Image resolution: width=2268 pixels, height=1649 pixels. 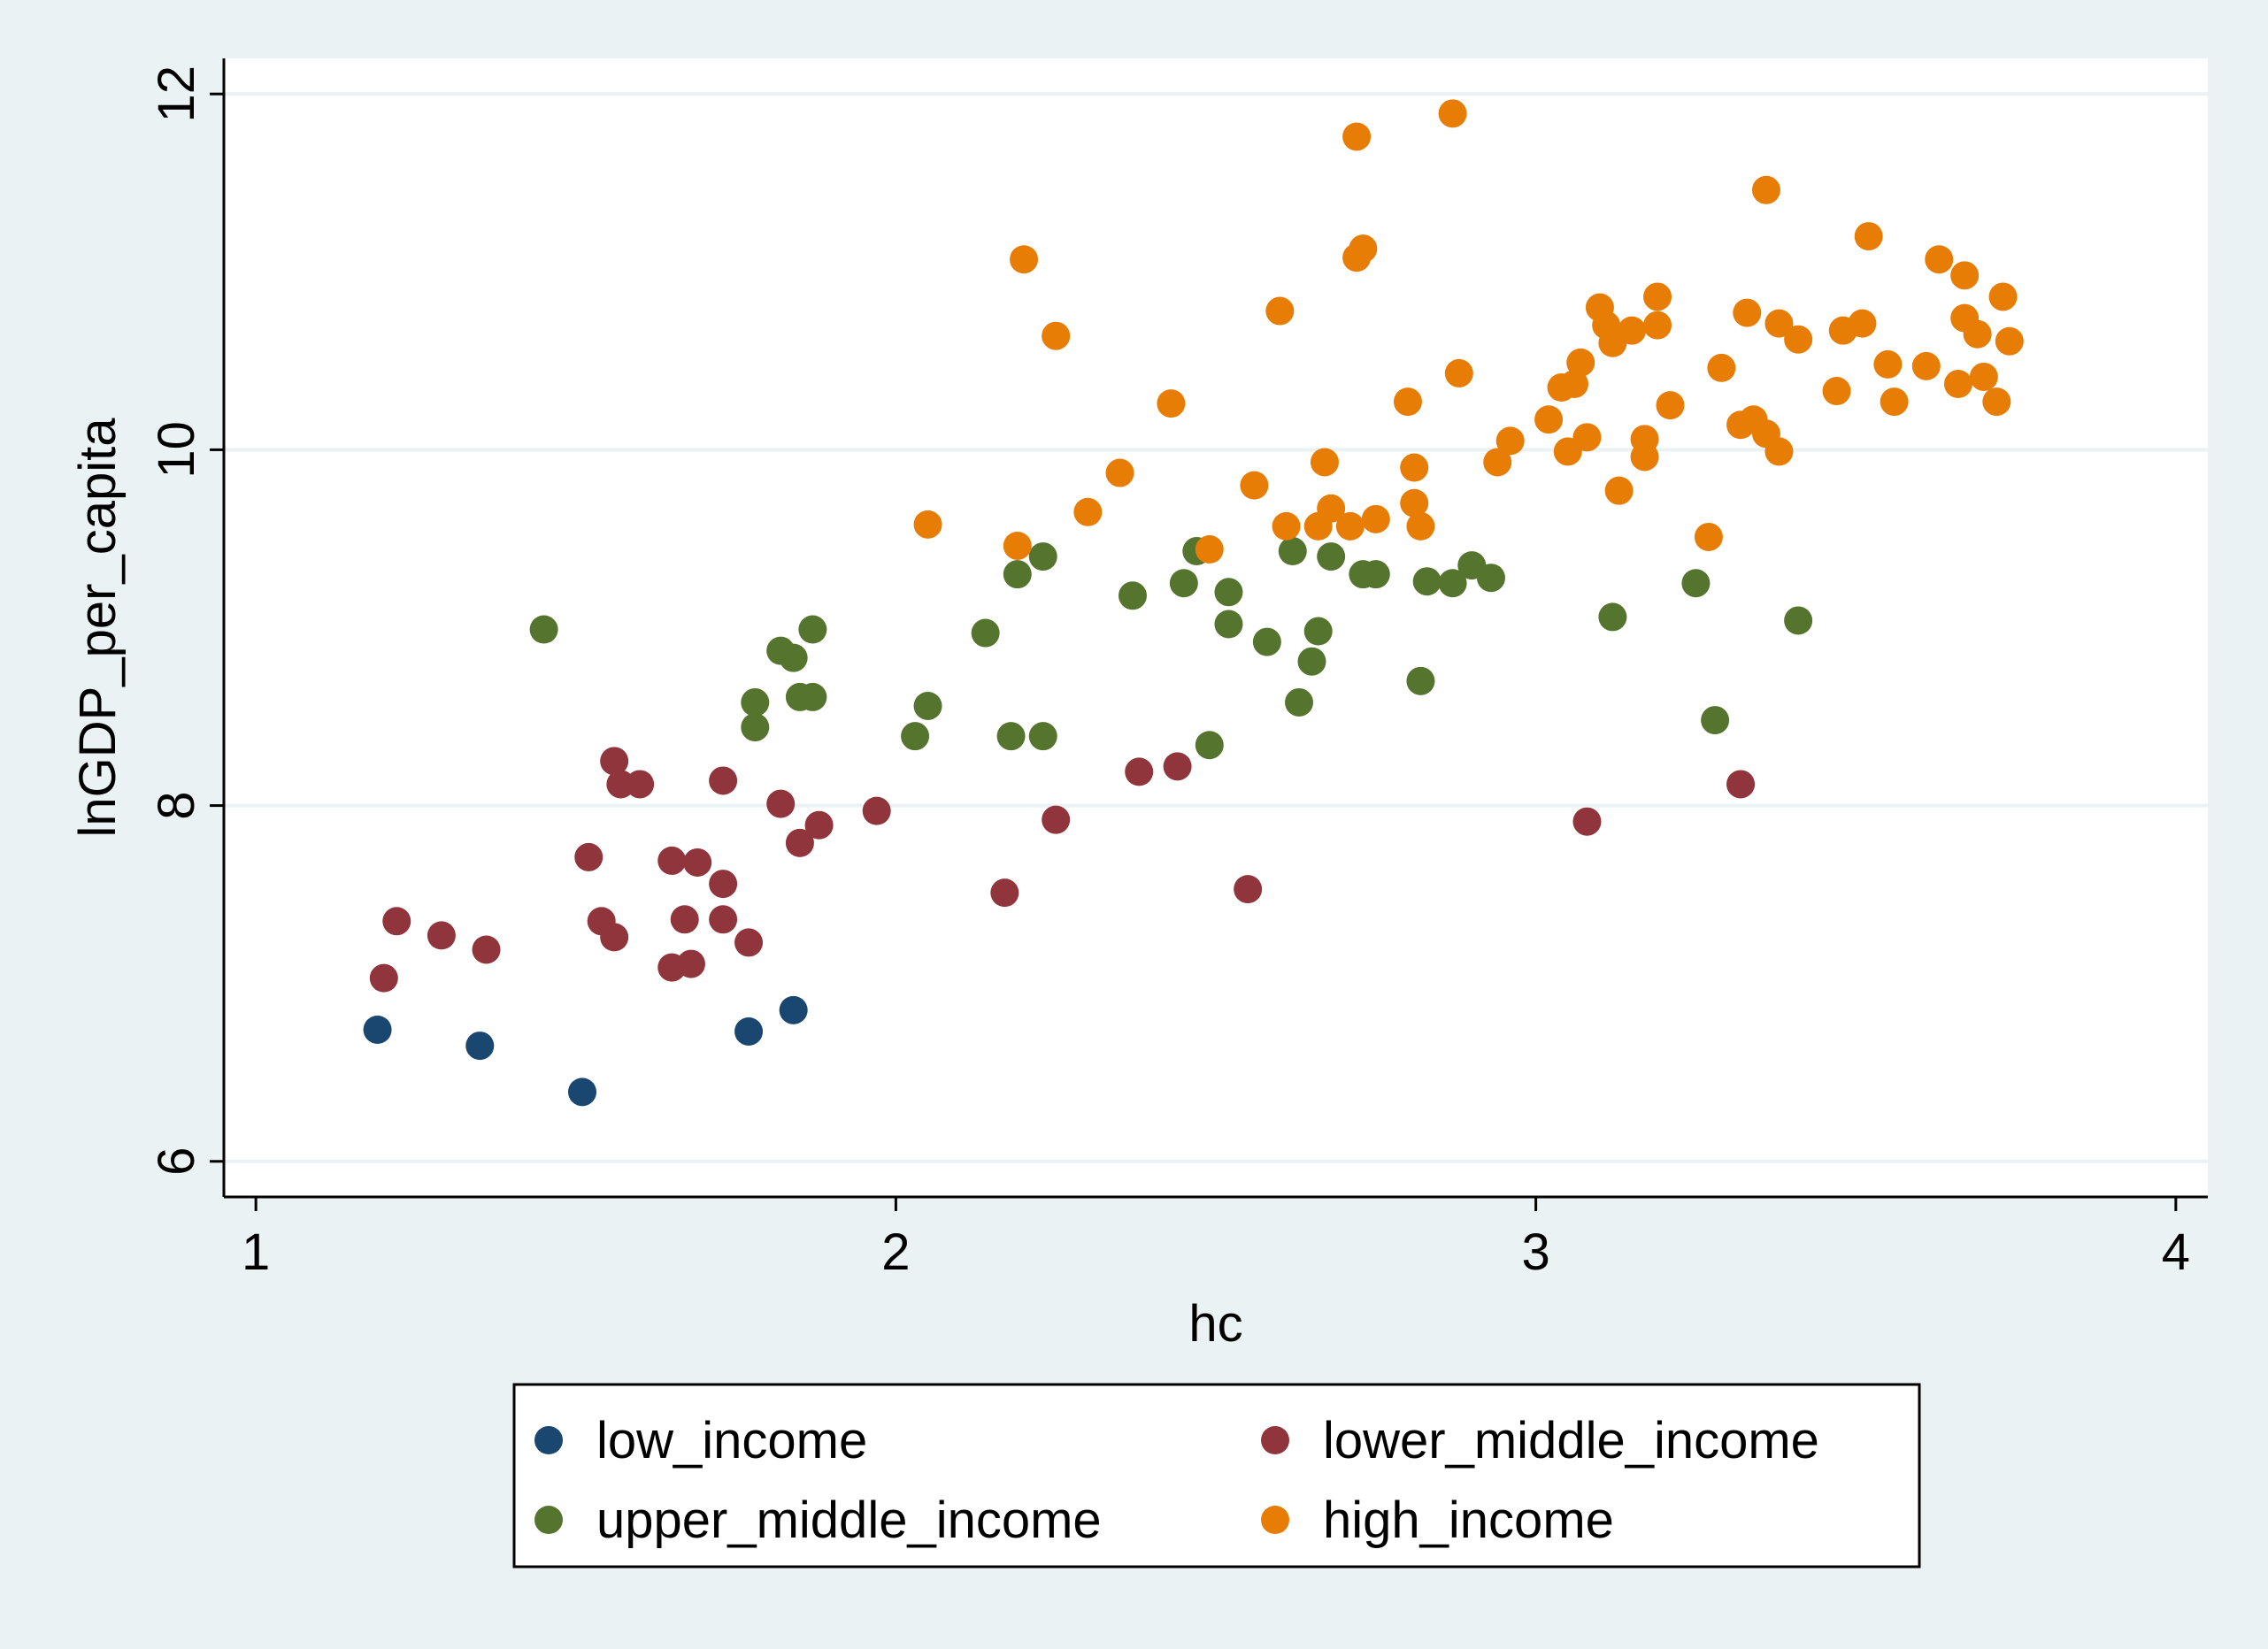 What do you see at coordinates (1215, 1324) in the screenshot?
I see `x-axis-title: hc` at bounding box center [1215, 1324].